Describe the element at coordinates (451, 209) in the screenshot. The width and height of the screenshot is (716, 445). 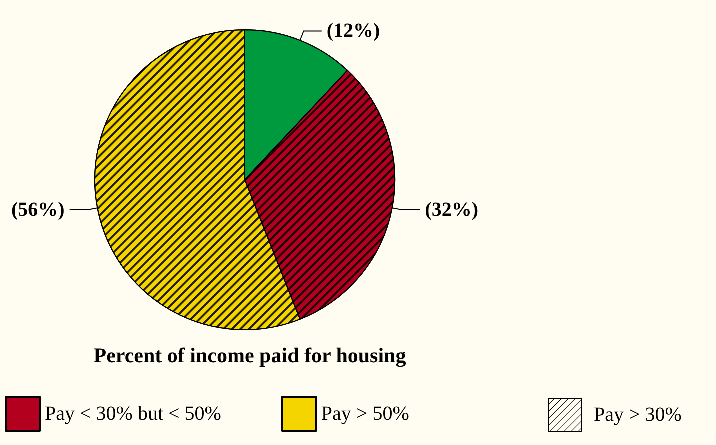
I see `data-label: (32%)` at that location.